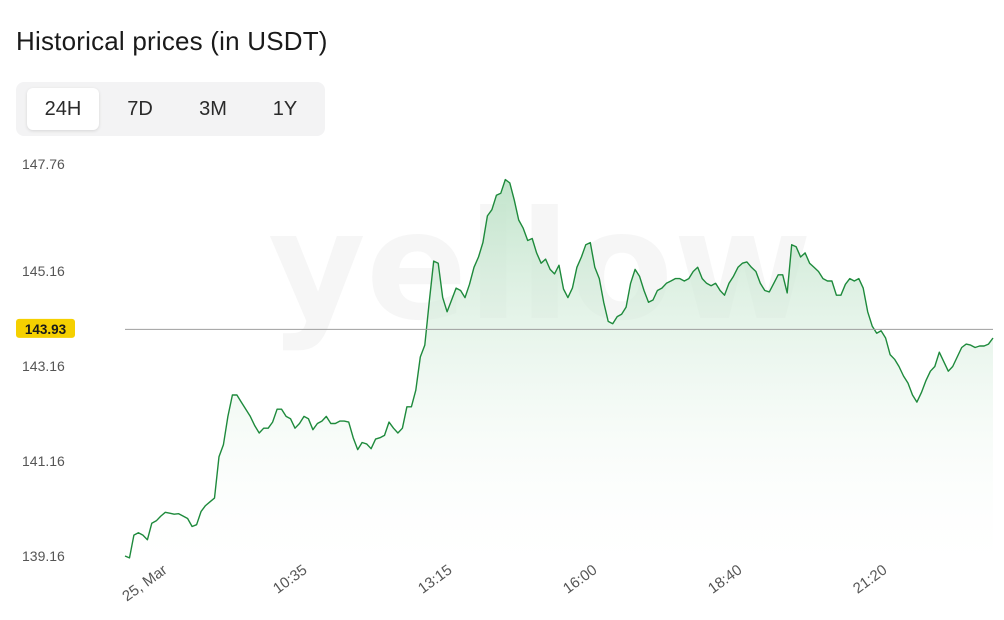 Image resolution: width=1004 pixels, height=620 pixels. Describe the element at coordinates (63, 109) in the screenshot. I see `tab-24h: 24H` at that location.